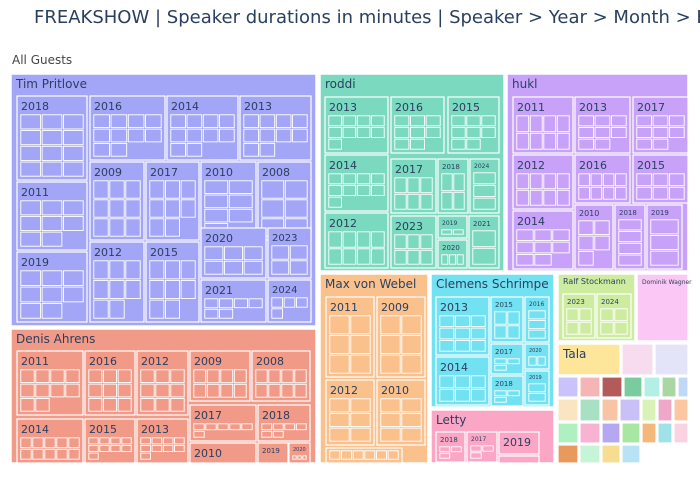 The image size is (700, 500). What do you see at coordinates (284, 423) in the screenshot?
I see `year-block-denis-ahrens-2018: 2018` at bounding box center [284, 423].